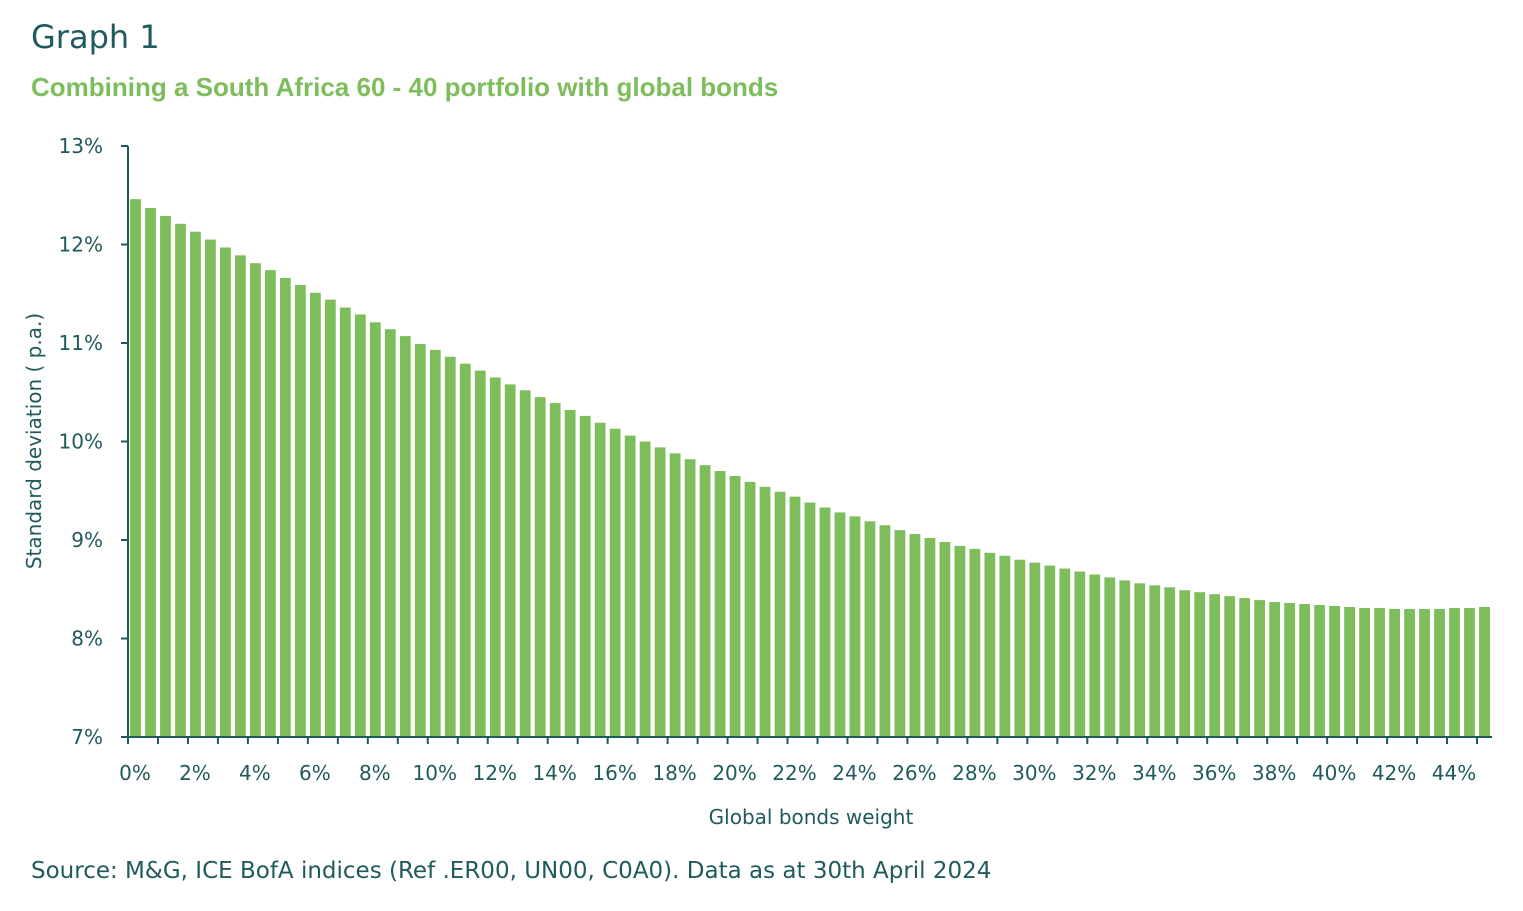  What do you see at coordinates (87, 737) in the screenshot?
I see `y-tick-label: 7%` at bounding box center [87, 737].